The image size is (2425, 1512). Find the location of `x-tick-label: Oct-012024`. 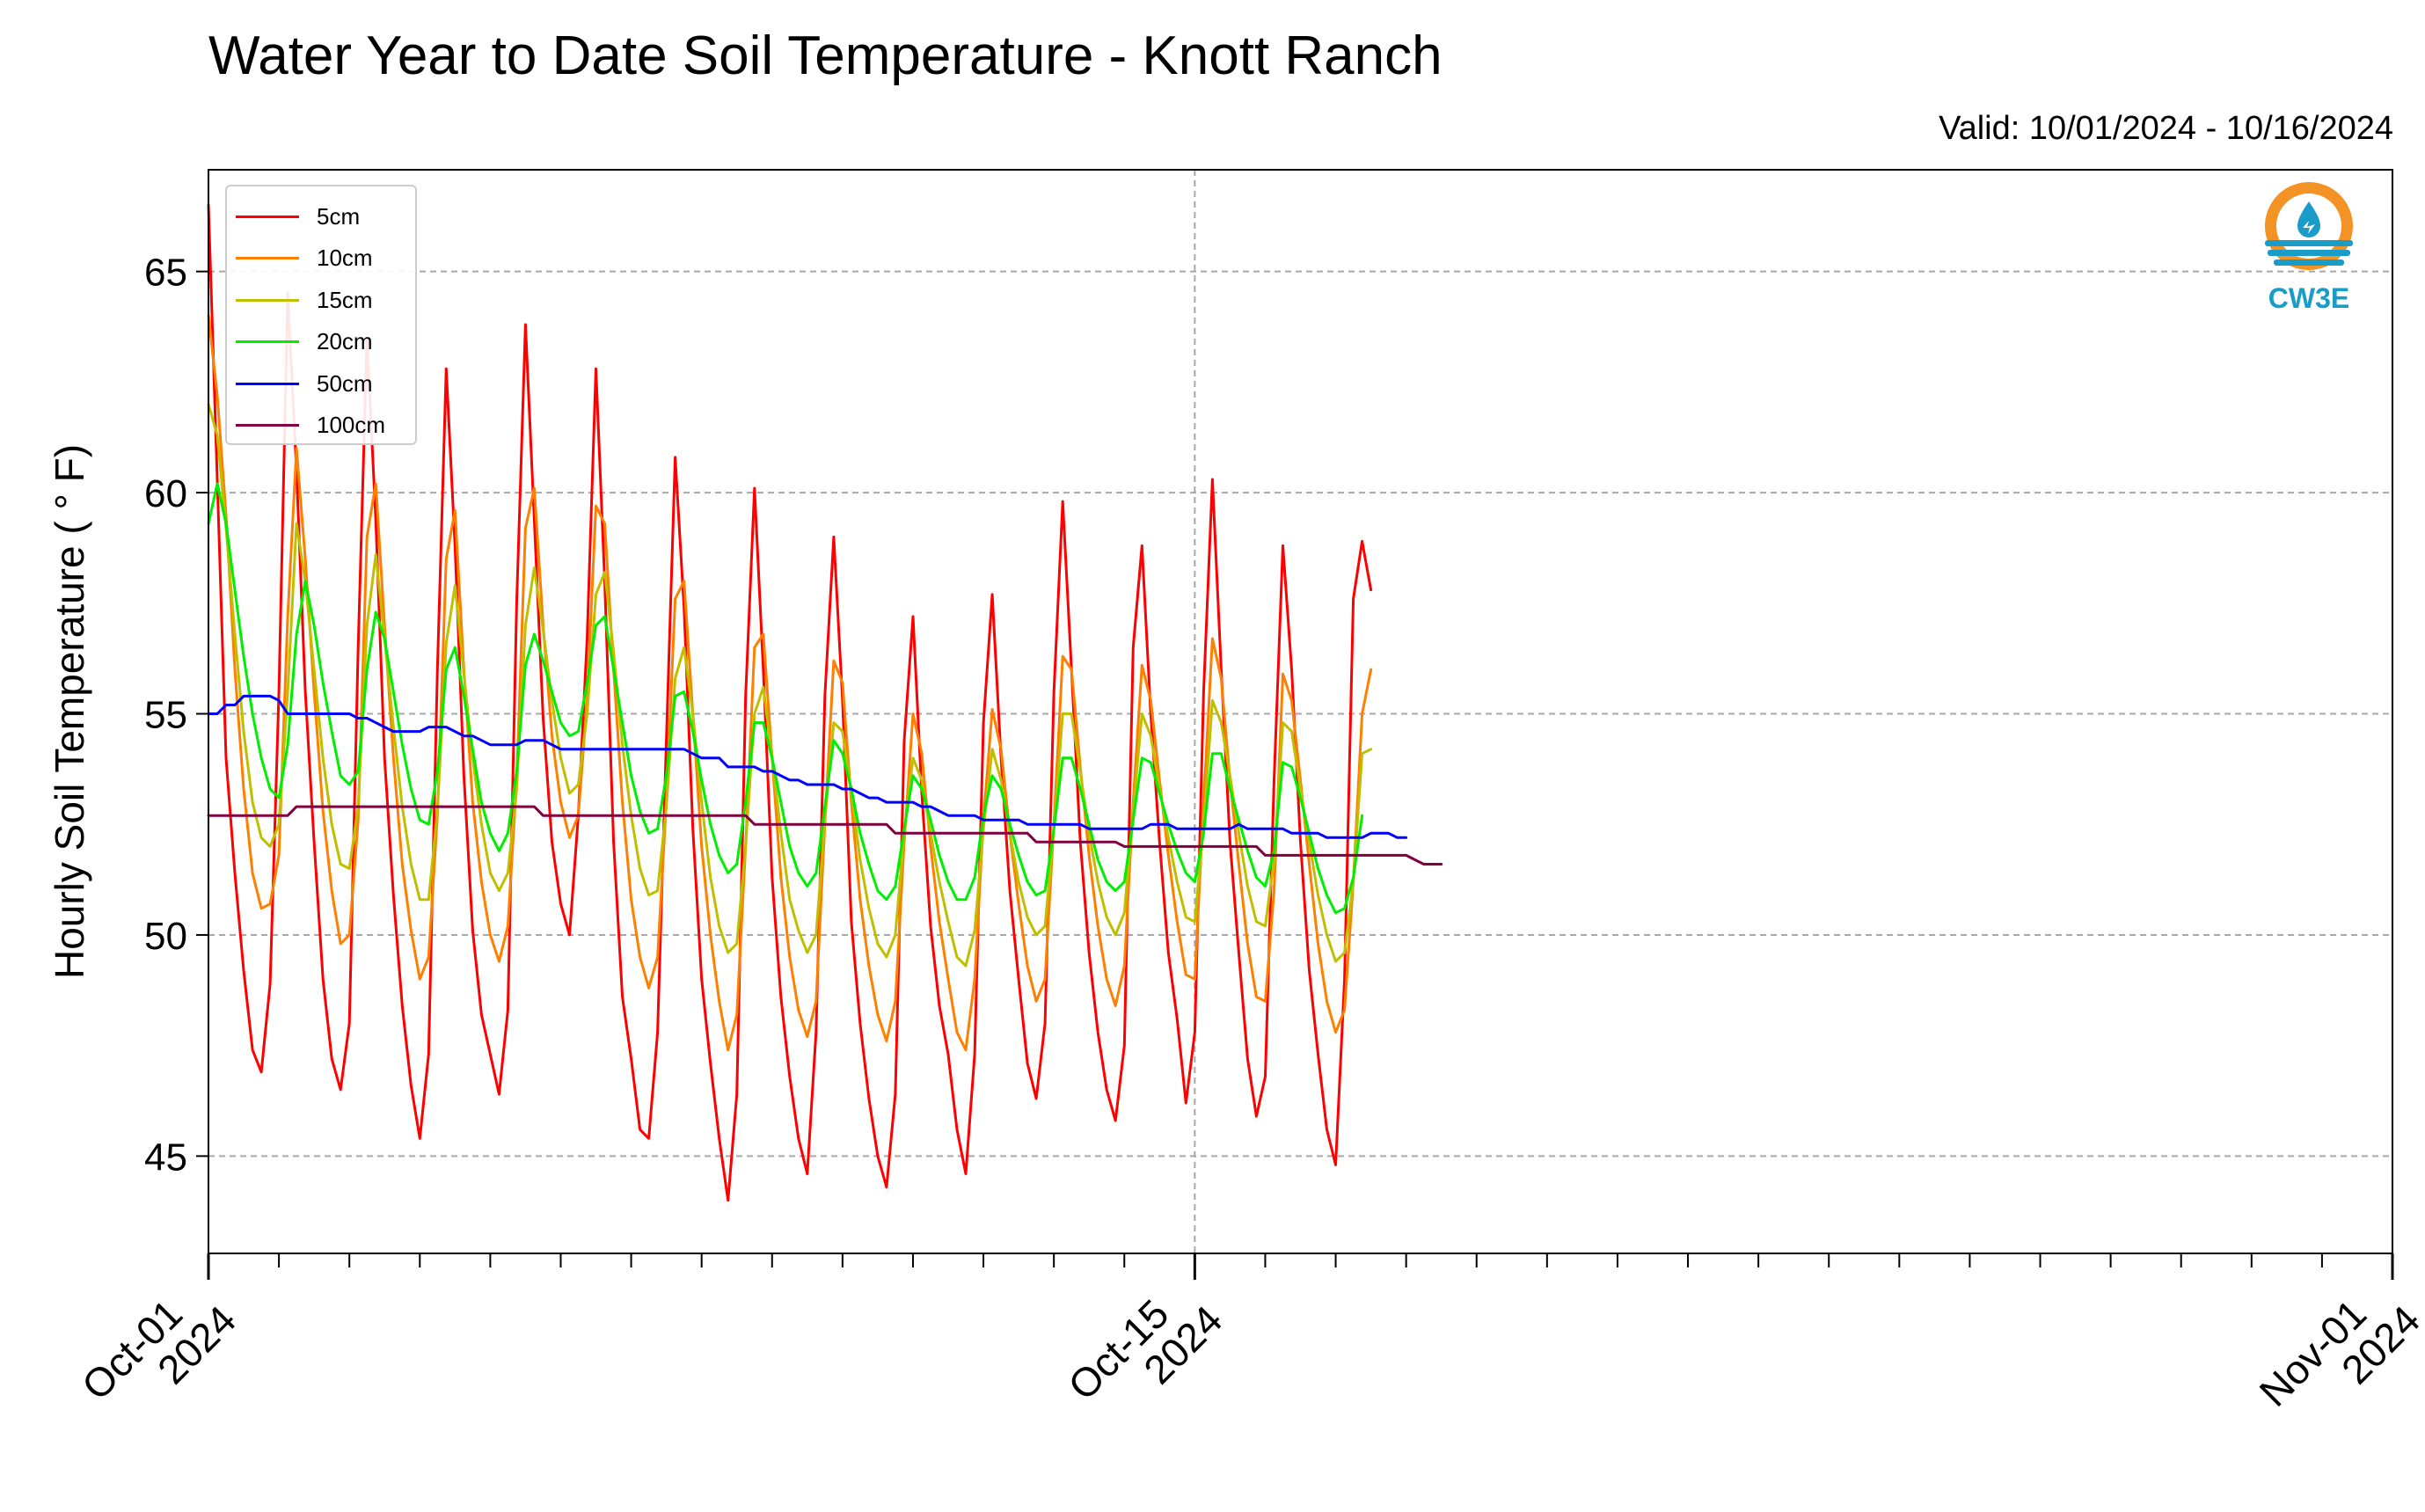

x-tick-label: Oct-012024 is located at coordinates (159, 1352).